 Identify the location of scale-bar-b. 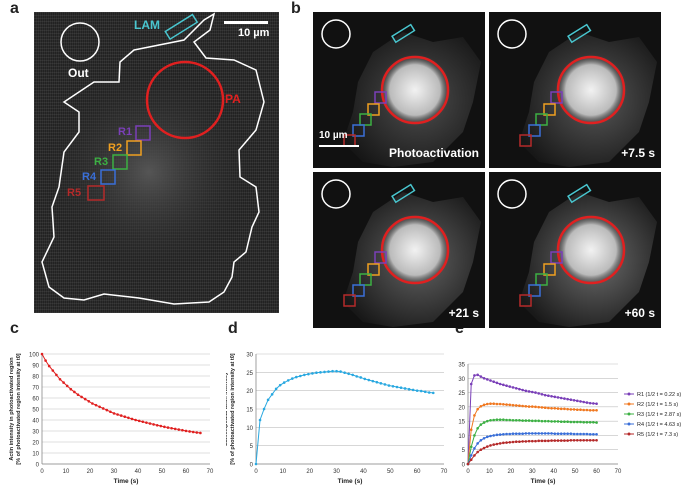
(339, 146).